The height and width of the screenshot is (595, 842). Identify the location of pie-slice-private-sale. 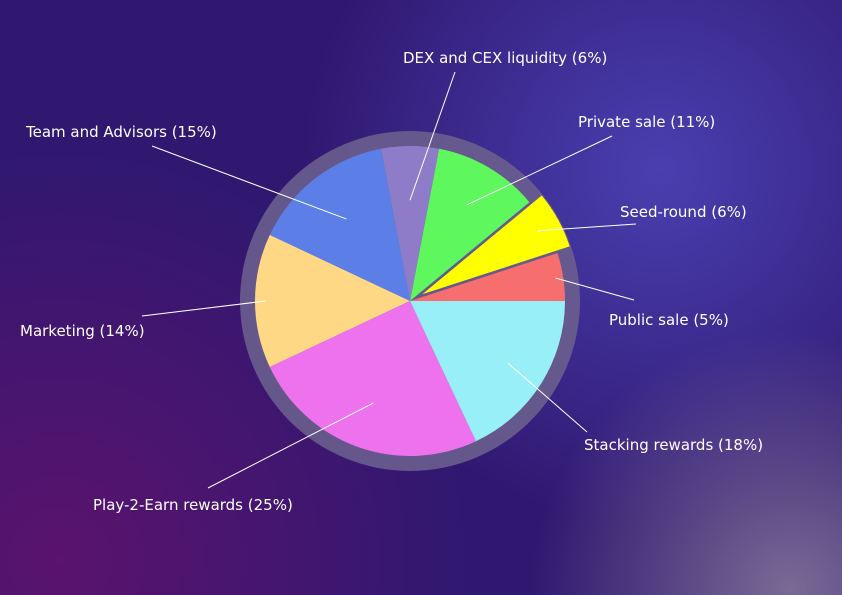
(470, 224).